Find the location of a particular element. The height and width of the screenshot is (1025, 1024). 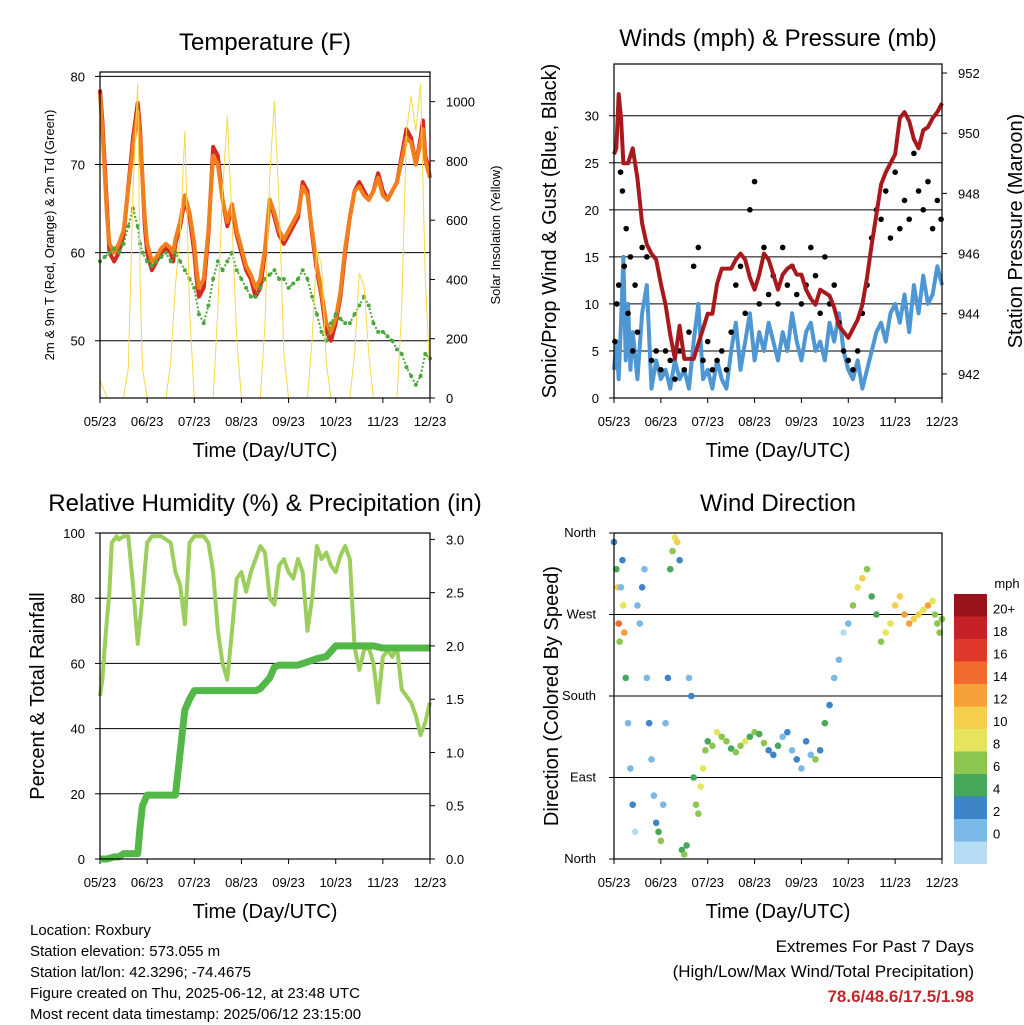

chart-title: Temperature (F) is located at coordinates (265, 42).